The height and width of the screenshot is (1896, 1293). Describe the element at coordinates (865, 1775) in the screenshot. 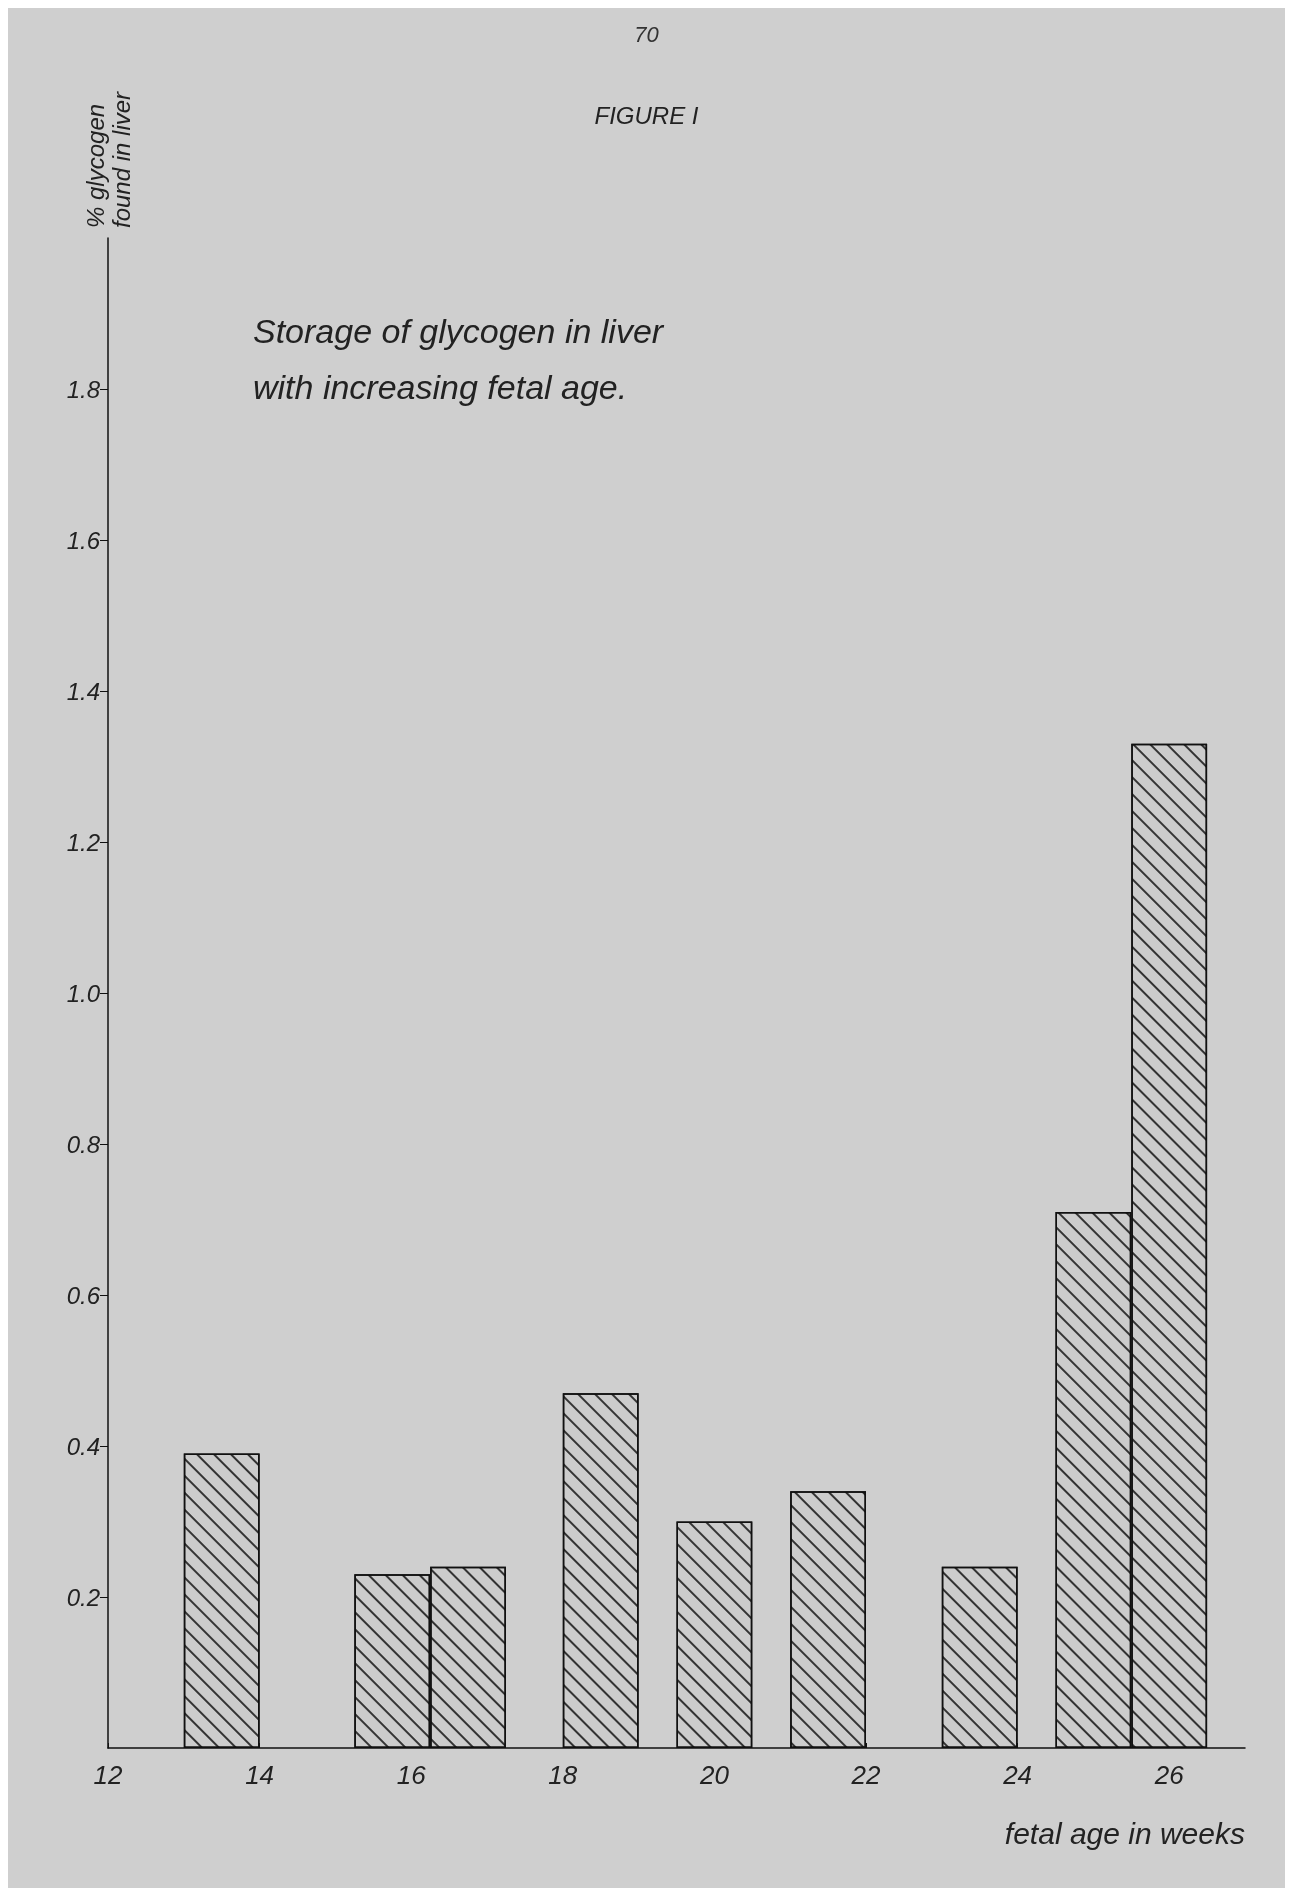

I see `x-tick-label: 22` at that location.